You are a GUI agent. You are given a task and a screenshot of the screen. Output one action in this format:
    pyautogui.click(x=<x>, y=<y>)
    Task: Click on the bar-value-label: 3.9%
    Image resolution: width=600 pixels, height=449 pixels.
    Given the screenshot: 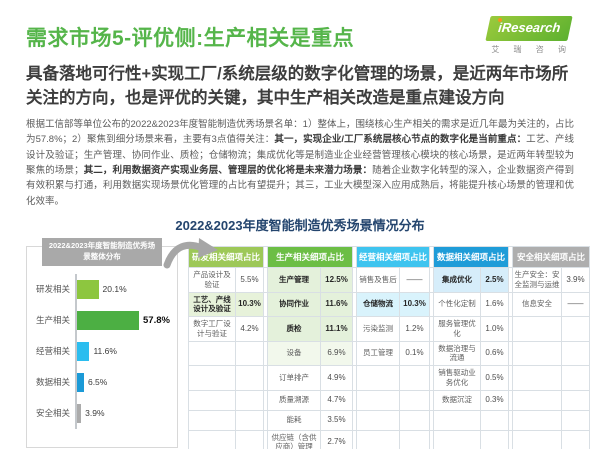 What is the action you would take?
    pyautogui.click(x=95, y=413)
    